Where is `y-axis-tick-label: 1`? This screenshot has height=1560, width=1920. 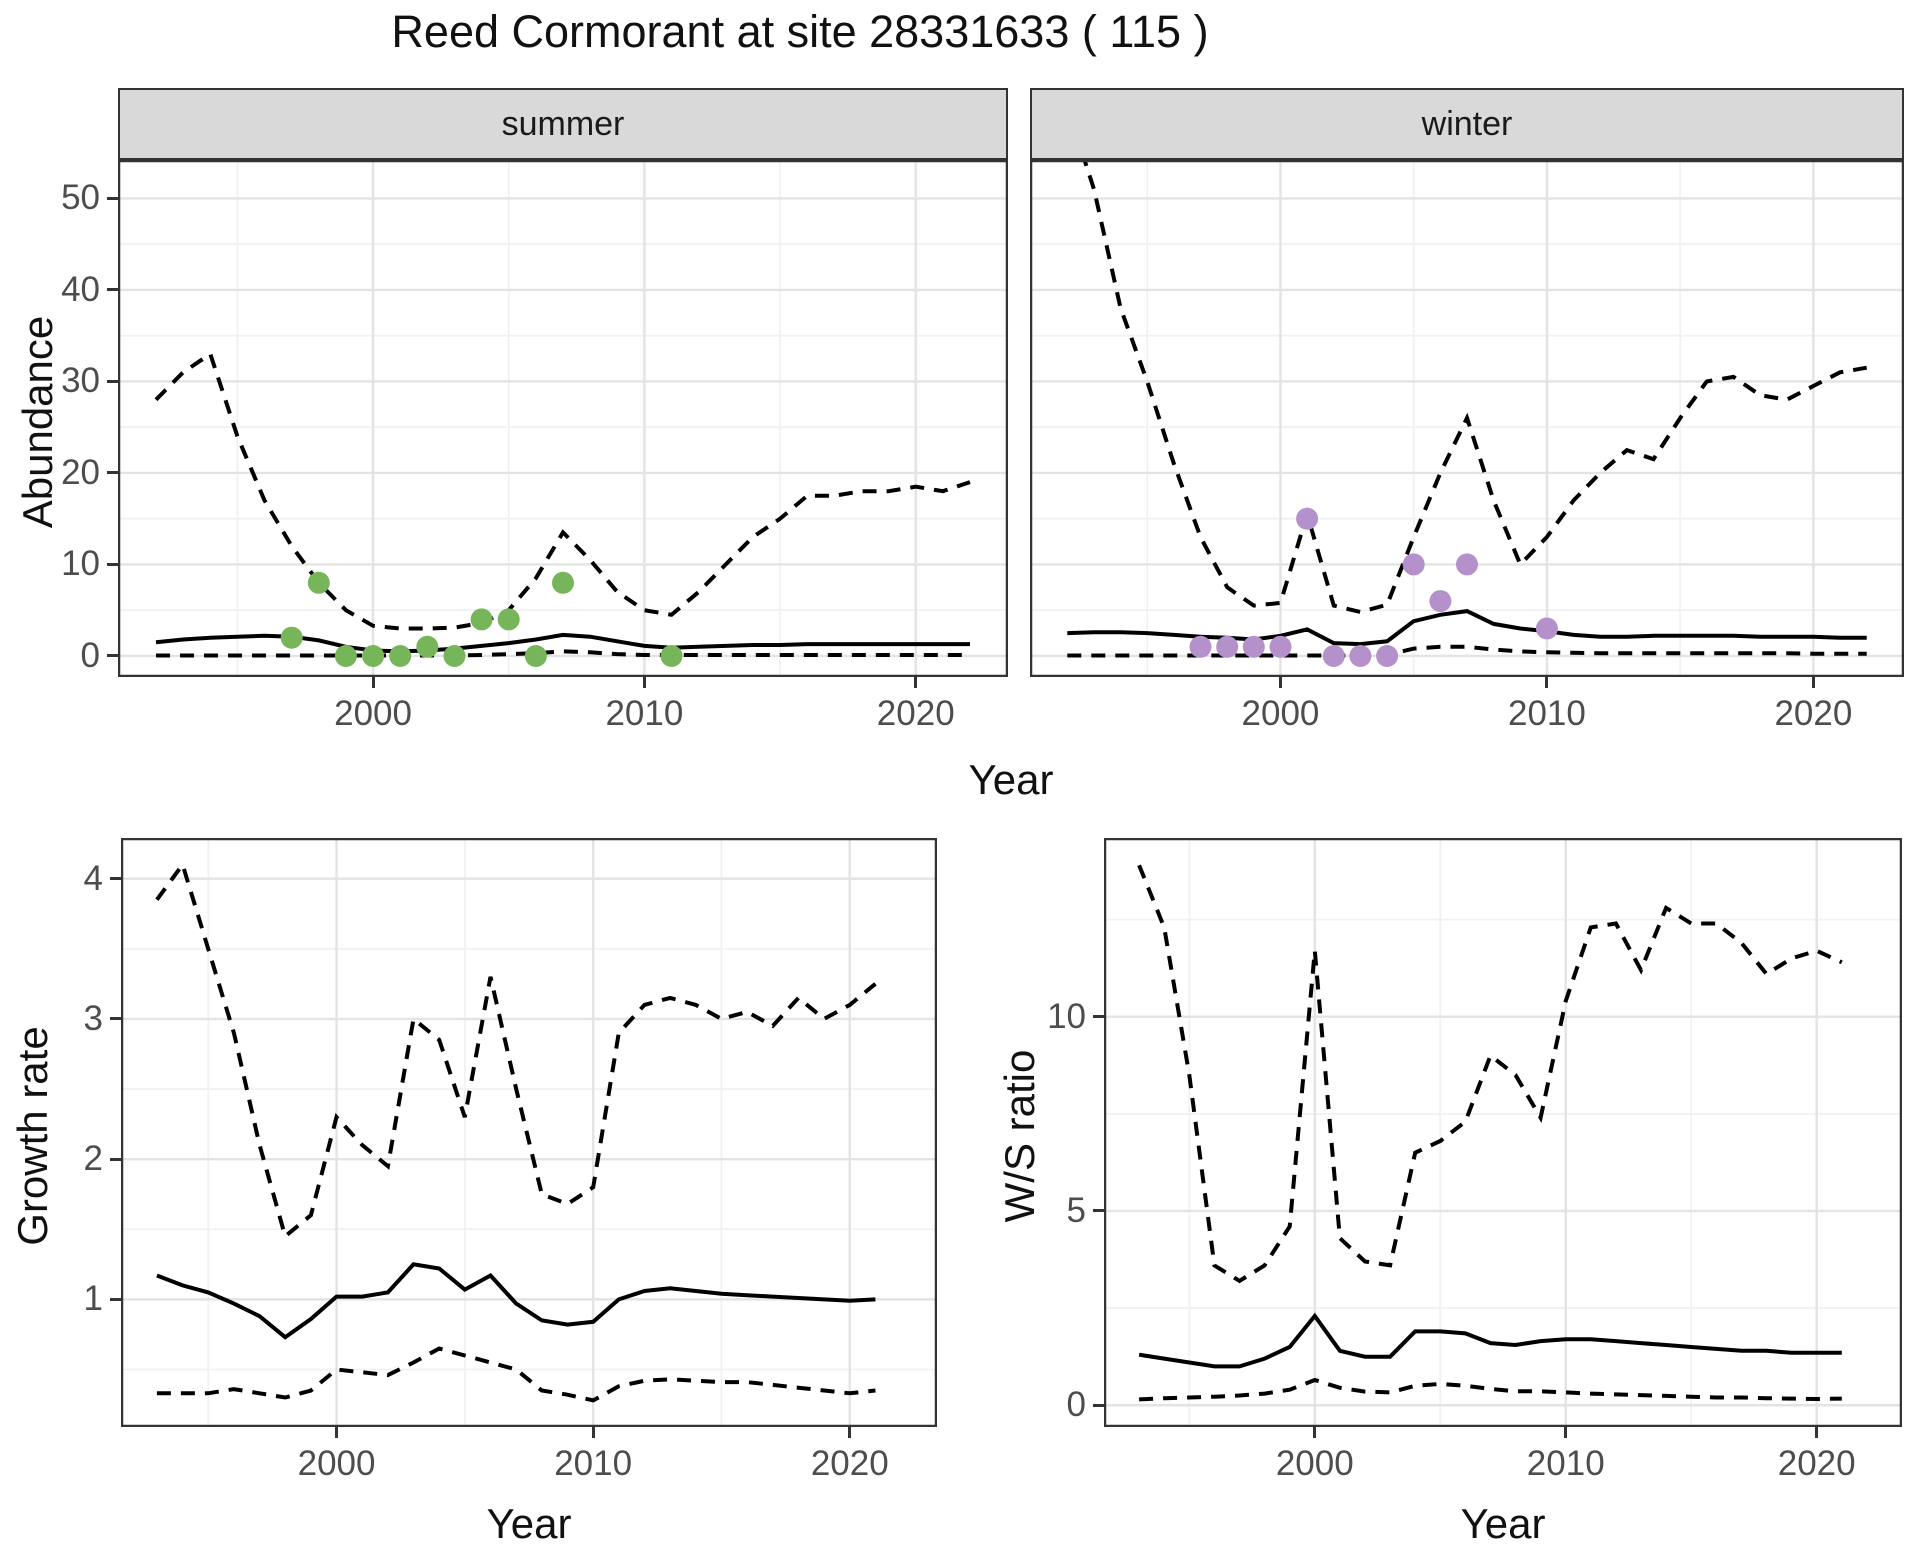 y-axis-tick-label: 1 is located at coordinates (93, 1299).